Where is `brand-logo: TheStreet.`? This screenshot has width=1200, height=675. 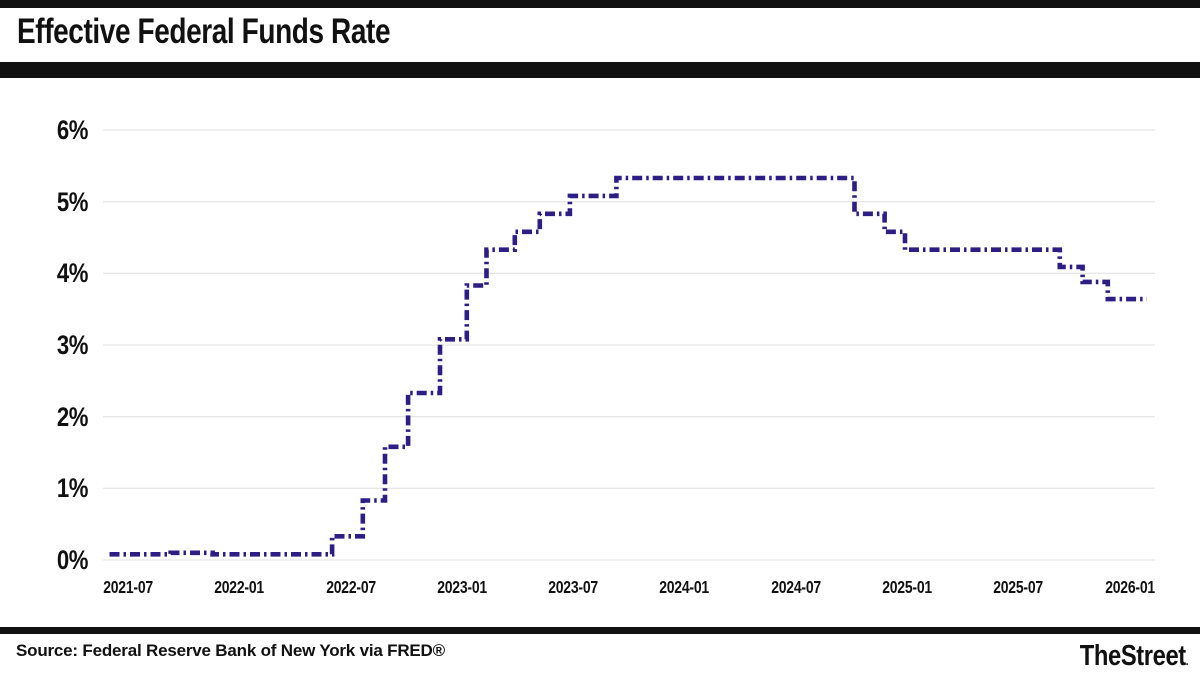
brand-logo: TheStreet. is located at coordinates (1122, 656).